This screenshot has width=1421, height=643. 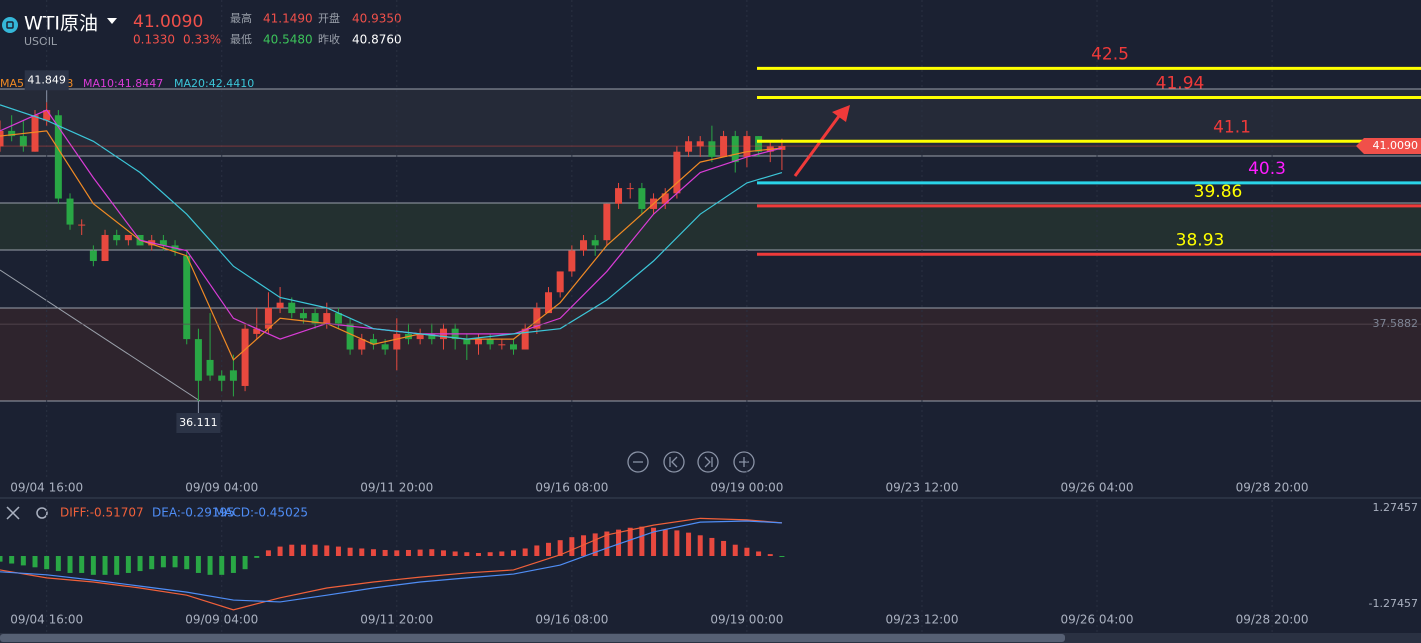 I want to click on stat-label: 最高, so click(x=241, y=18).